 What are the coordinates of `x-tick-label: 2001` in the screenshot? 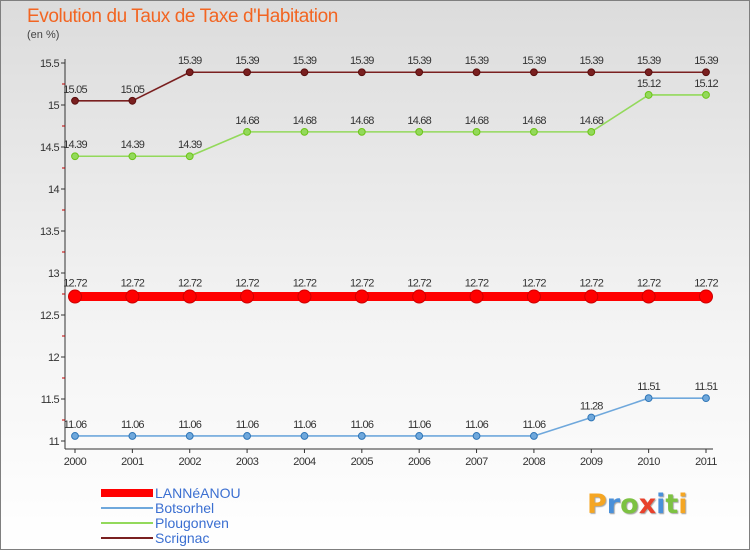 It's located at (132, 462).